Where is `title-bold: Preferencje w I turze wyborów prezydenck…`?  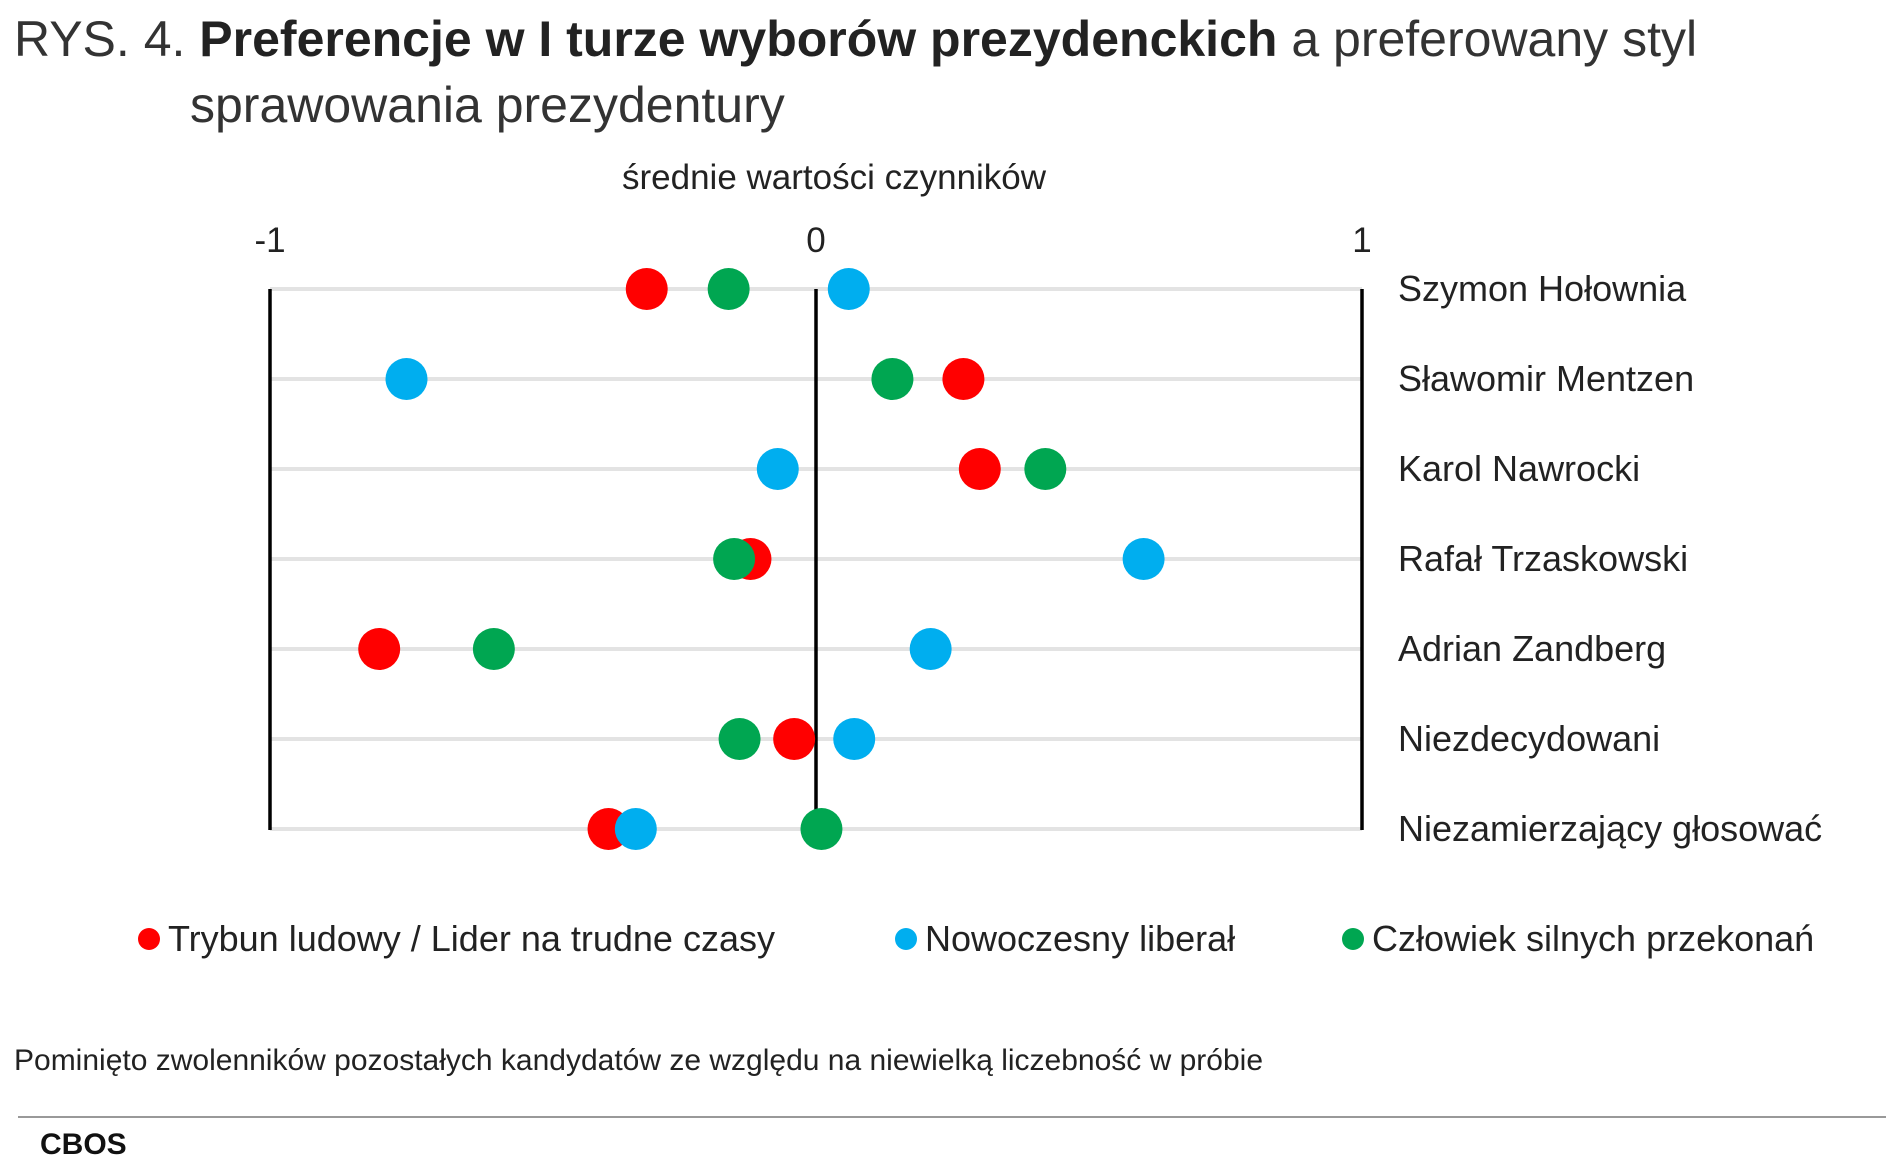
title-bold: Preferencje w I turze wyborów prezydenck… is located at coordinates (738, 39).